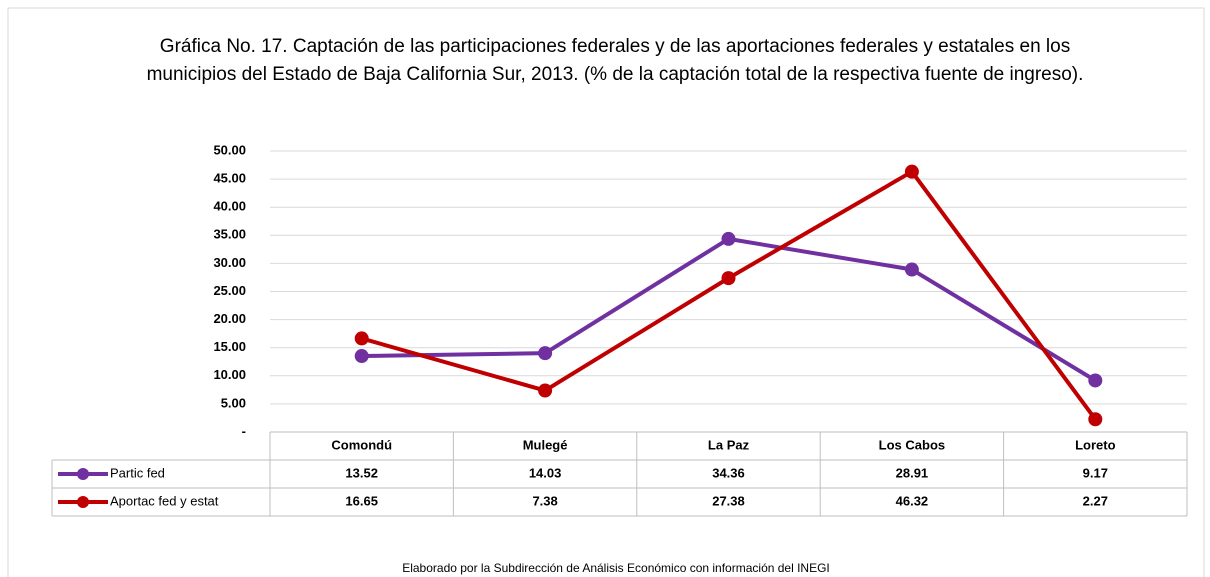  What do you see at coordinates (912, 472) in the screenshot?
I see `table-value: 28.91` at bounding box center [912, 472].